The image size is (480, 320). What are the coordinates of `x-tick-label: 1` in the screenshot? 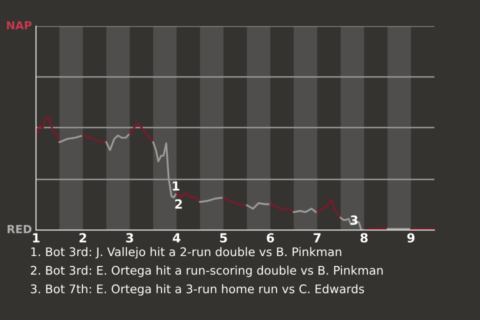 It's located at (36, 237).